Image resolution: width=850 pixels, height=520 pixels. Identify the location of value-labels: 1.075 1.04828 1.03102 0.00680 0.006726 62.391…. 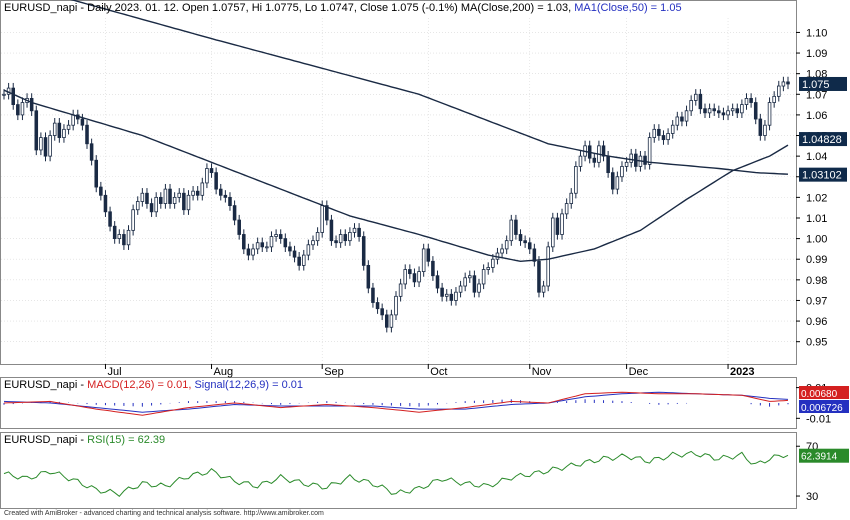
(824, 269).